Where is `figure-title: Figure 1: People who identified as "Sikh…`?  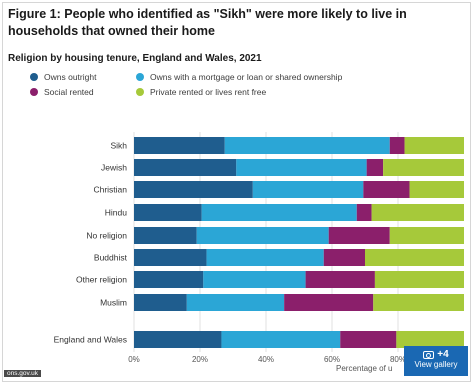 figure-title: Figure 1: People who identified as "Sikh… is located at coordinates (207, 22).